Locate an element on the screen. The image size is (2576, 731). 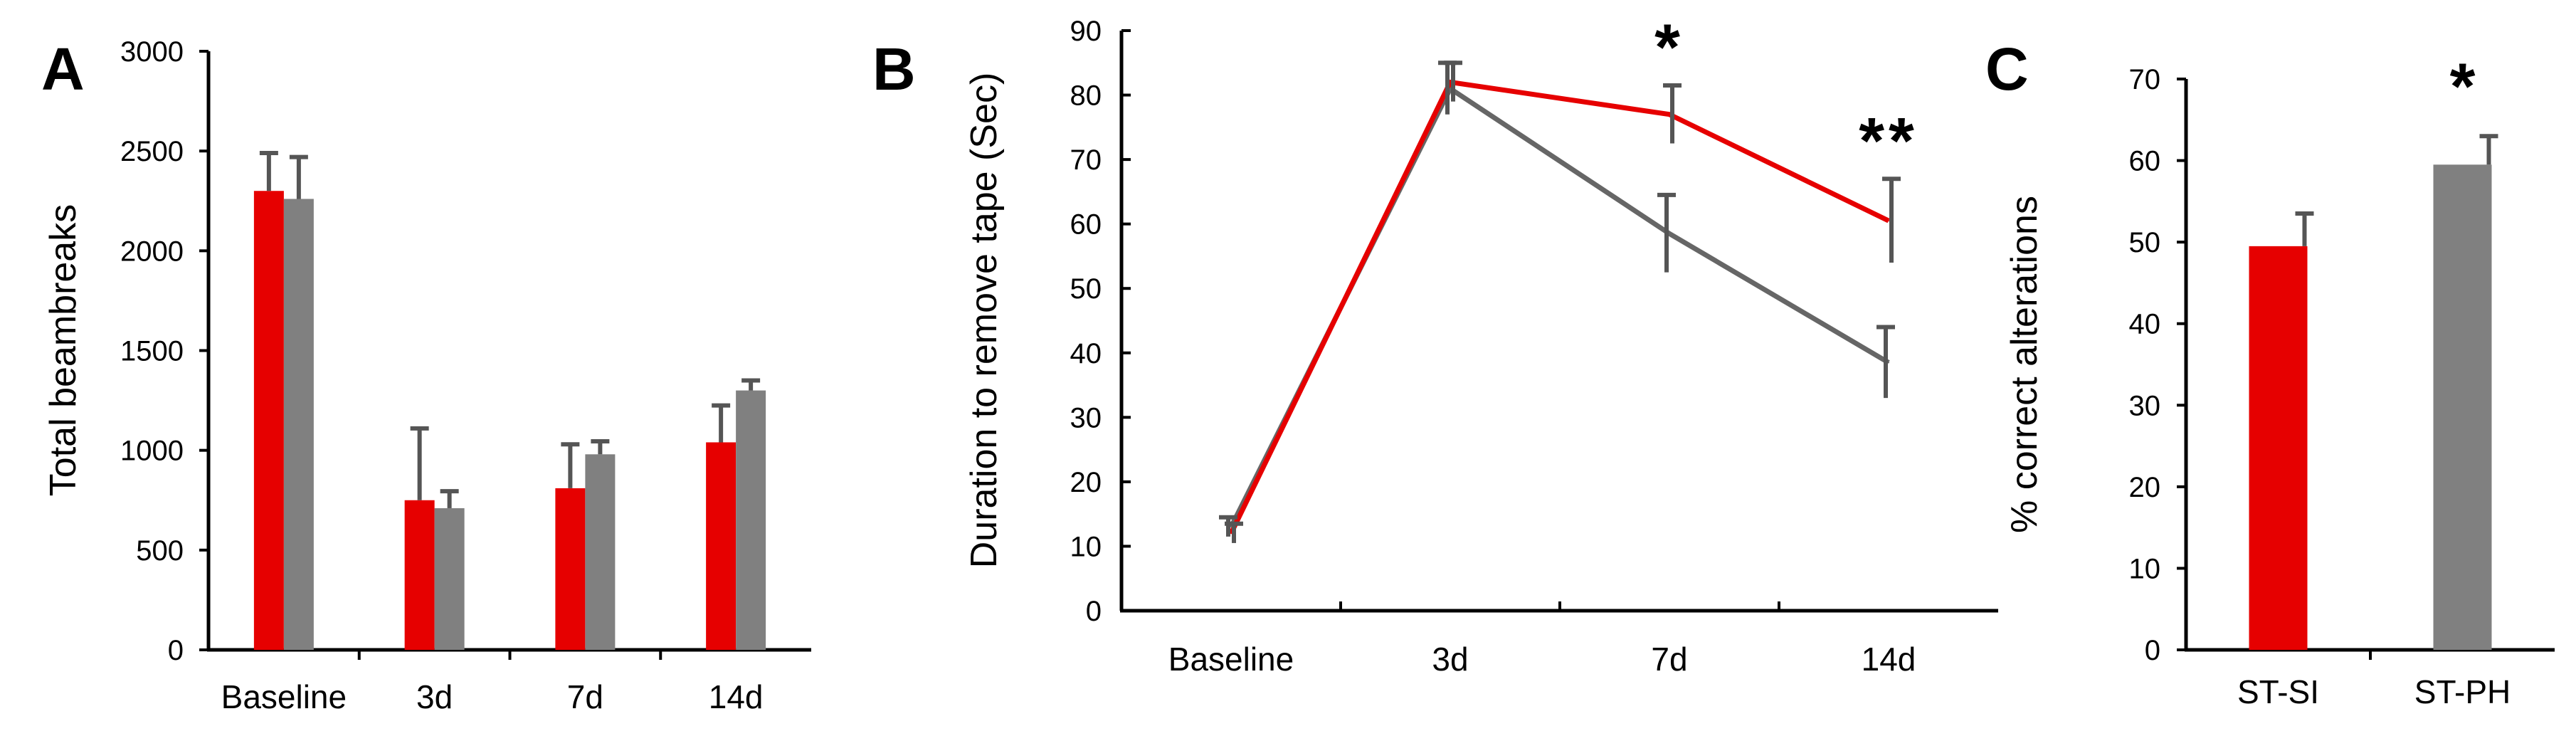
x-category-label: ST-PH is located at coordinates (2462, 691).